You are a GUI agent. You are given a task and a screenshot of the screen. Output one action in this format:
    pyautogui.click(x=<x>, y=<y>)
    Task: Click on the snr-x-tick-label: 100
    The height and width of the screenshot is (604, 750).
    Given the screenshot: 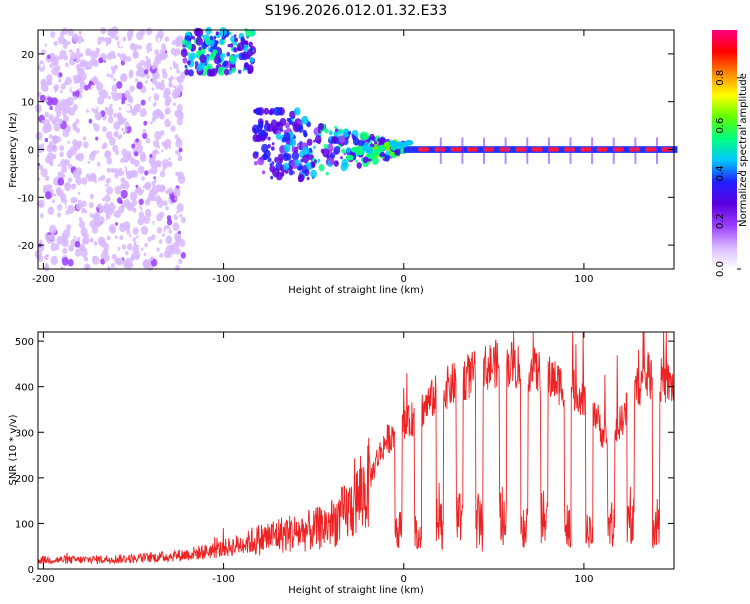 What is the action you would take?
    pyautogui.click(x=583, y=579)
    